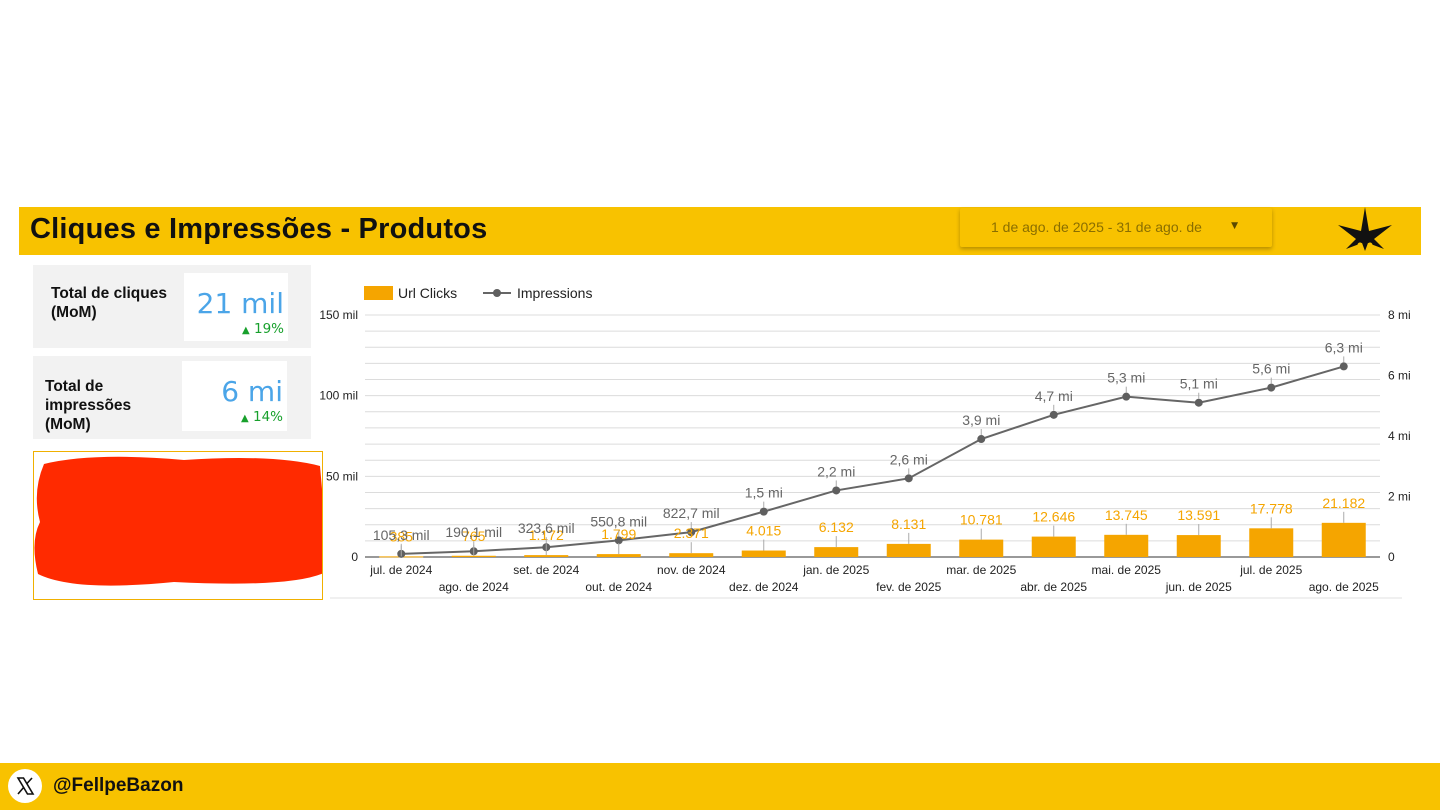  What do you see at coordinates (25, 786) in the screenshot?
I see `x-twitter-icon` at bounding box center [25, 786].